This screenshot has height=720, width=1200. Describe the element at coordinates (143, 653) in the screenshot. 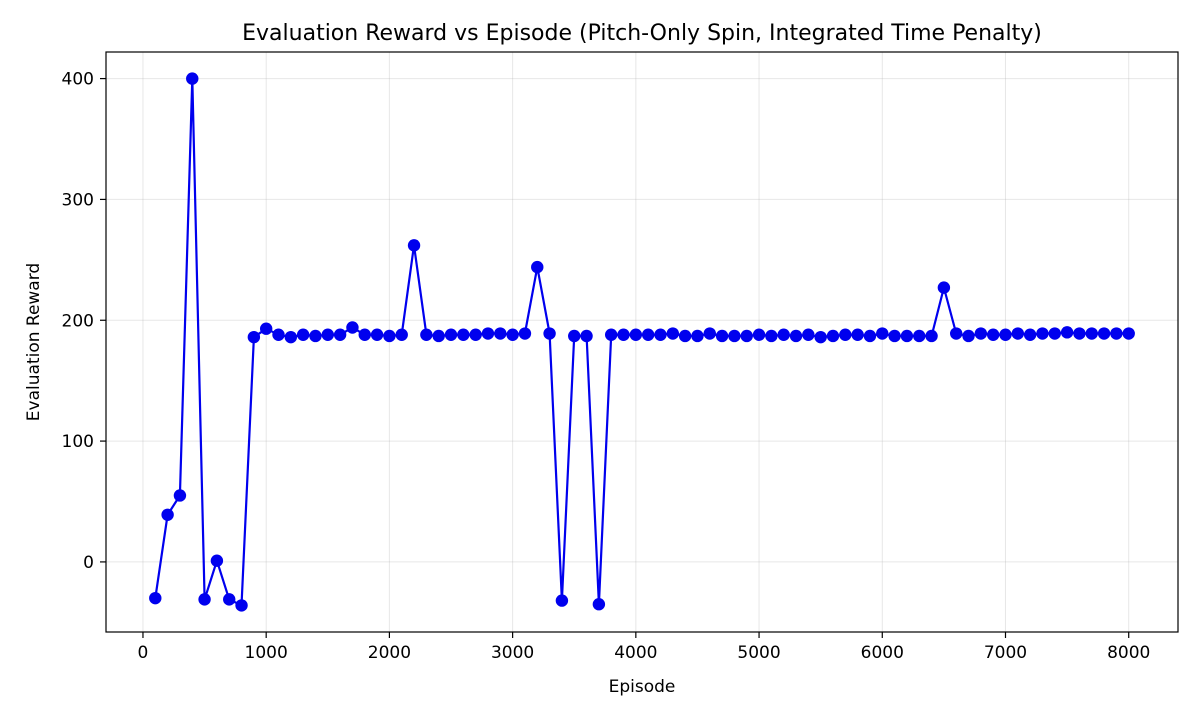

I see `x-tick-label: 0` at that location.